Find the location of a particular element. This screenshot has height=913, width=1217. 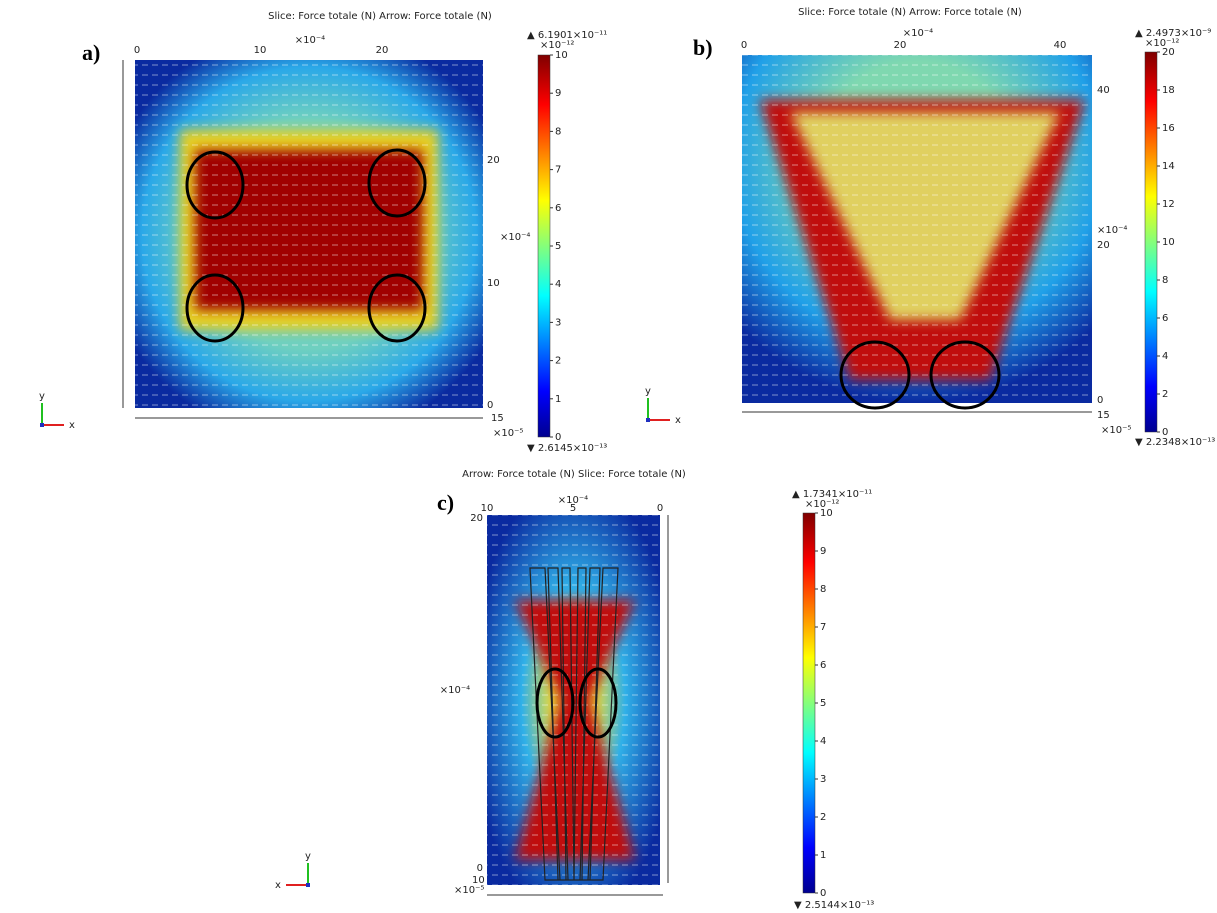

top-tick-label: 40 is located at coordinates (1060, 45).